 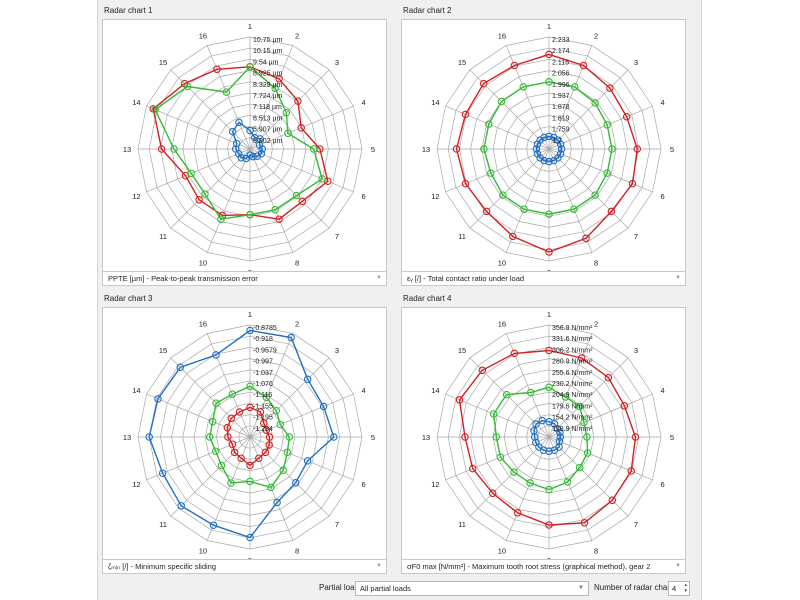 I want to click on panel-title: Radar chart 2, so click(x=427, y=10).